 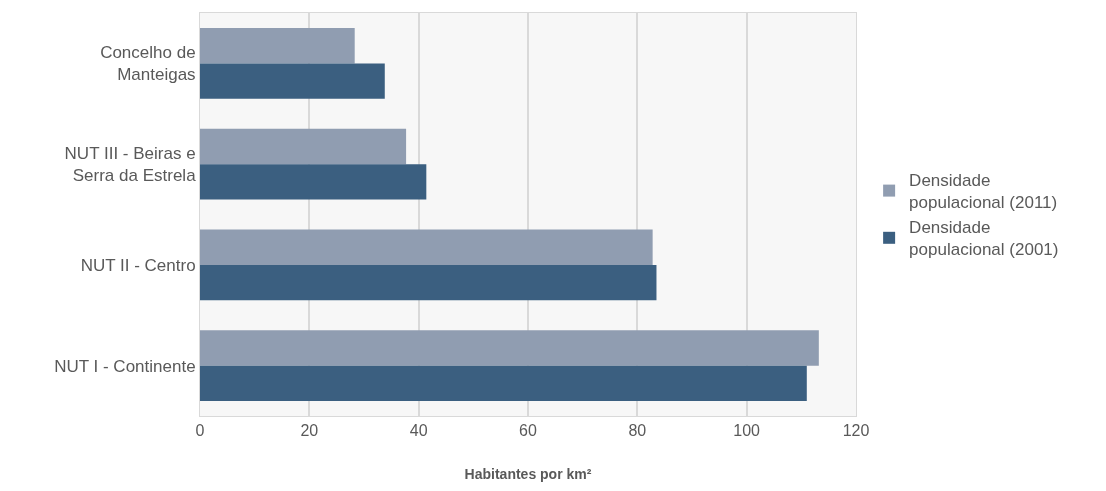 What do you see at coordinates (309, 431) in the screenshot?
I see `x-tick-label: 20` at bounding box center [309, 431].